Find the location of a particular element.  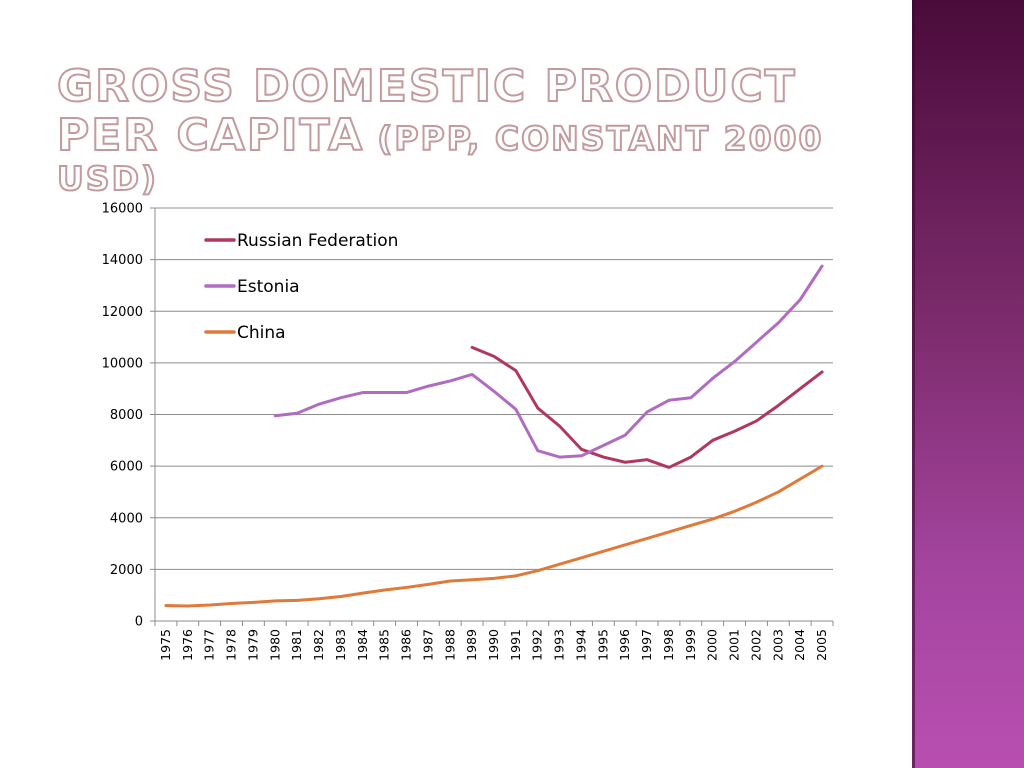

x-tick-label: 1979 is located at coordinates (252, 645).